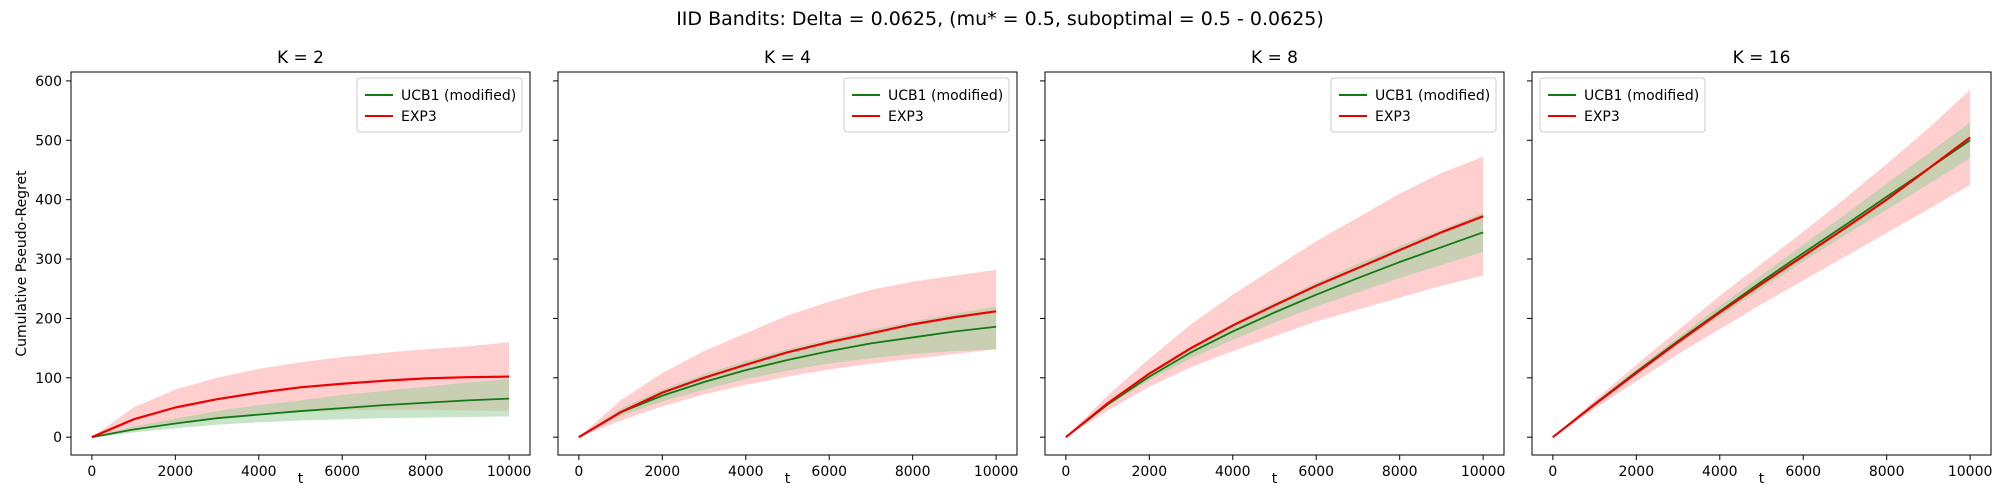 This screenshot has height=500, width=2000. I want to click on panel-title: K = 8, so click(1274, 58).